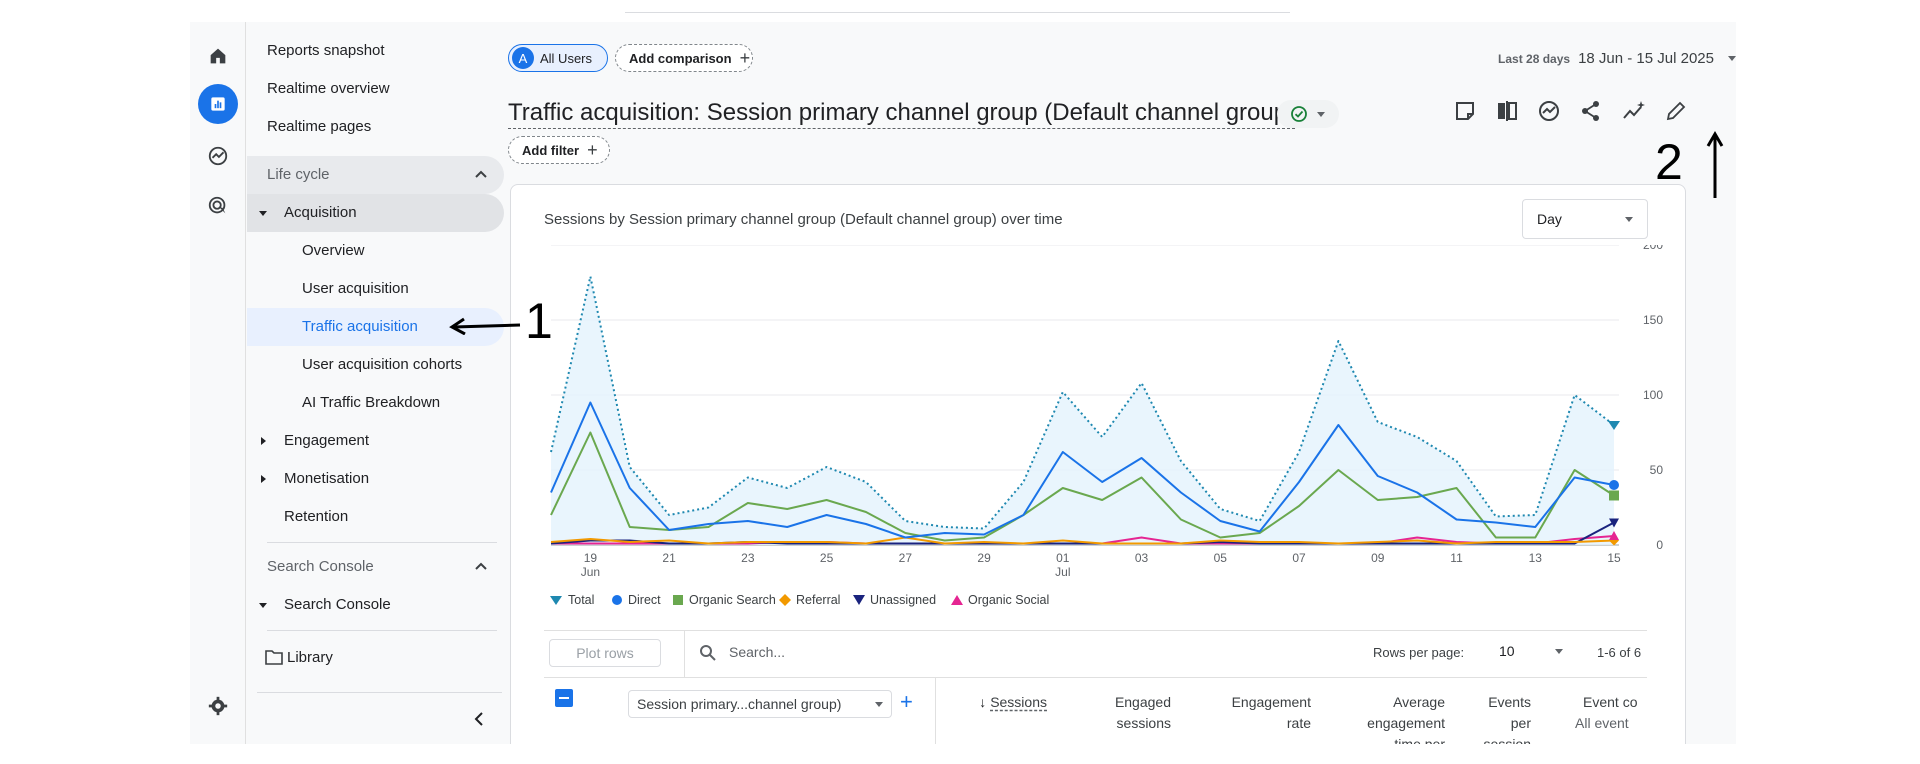 The image size is (1920, 764). What do you see at coordinates (1507, 111) in the screenshot?
I see `compare-icon` at bounding box center [1507, 111].